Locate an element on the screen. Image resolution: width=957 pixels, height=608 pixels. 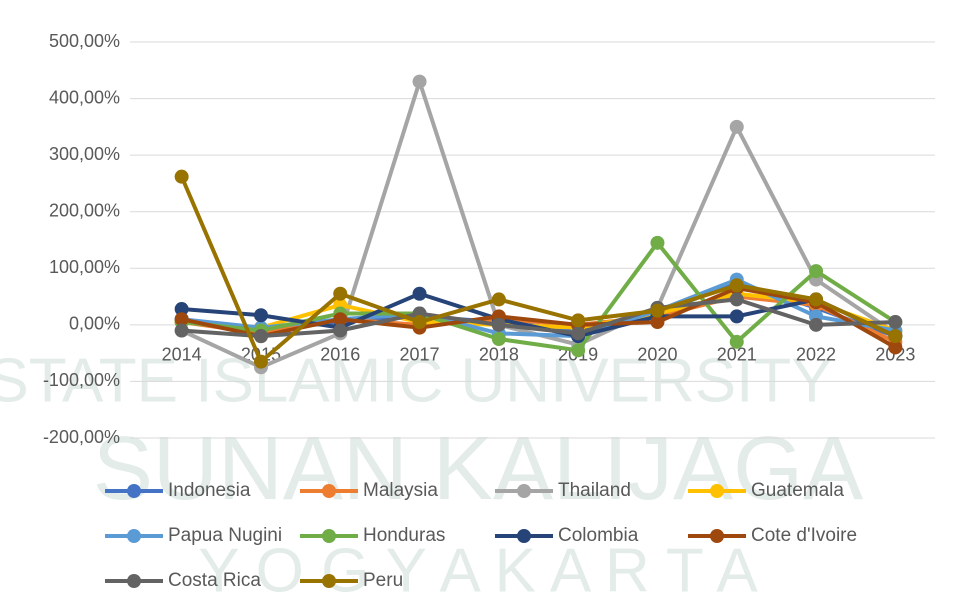
legend-label: Thailand is located at coordinates (594, 490).